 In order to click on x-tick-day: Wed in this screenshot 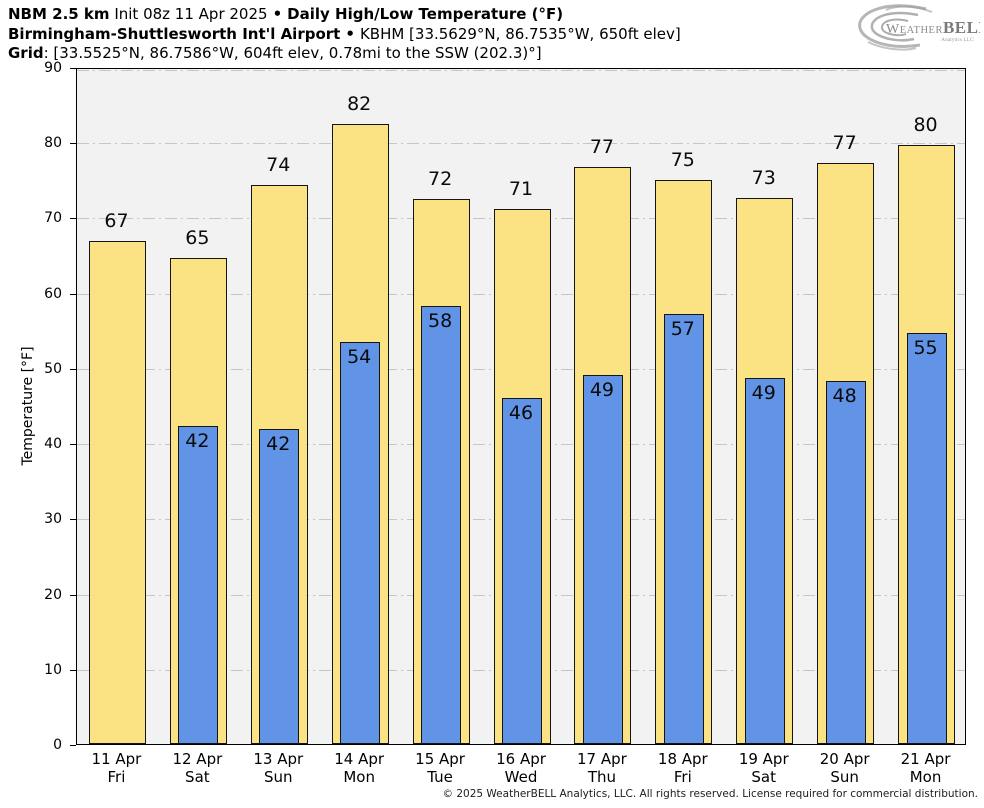, I will do `click(521, 777)`.